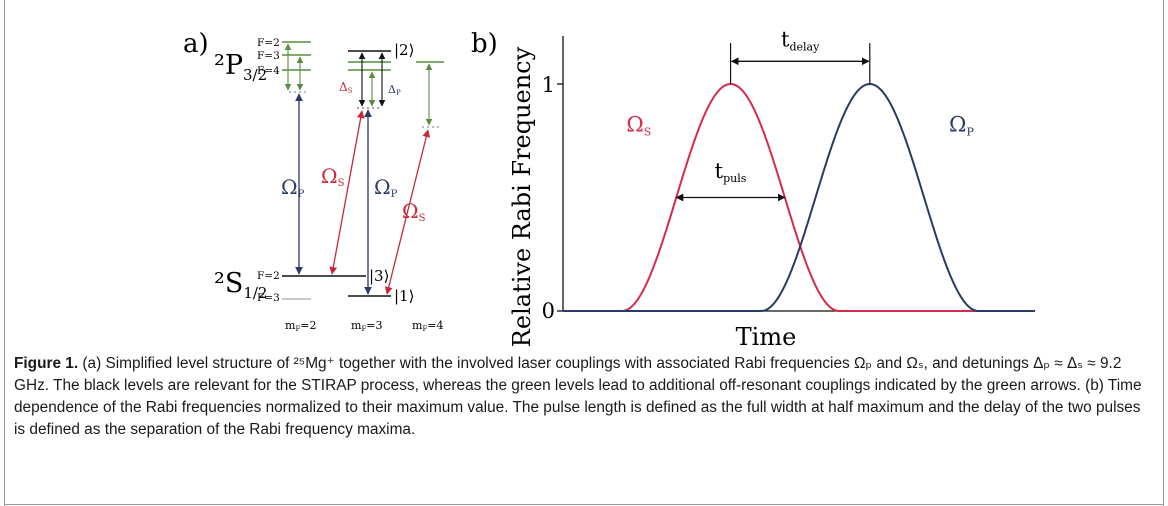  I want to click on frame-right-rule, so click(1163, 253).